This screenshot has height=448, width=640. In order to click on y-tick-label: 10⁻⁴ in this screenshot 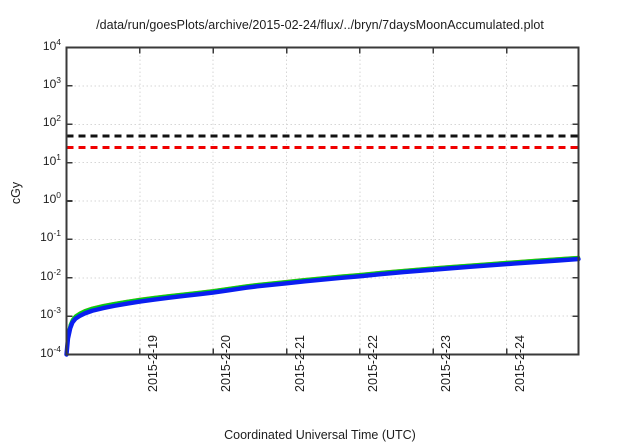, I will do `click(50, 351)`.